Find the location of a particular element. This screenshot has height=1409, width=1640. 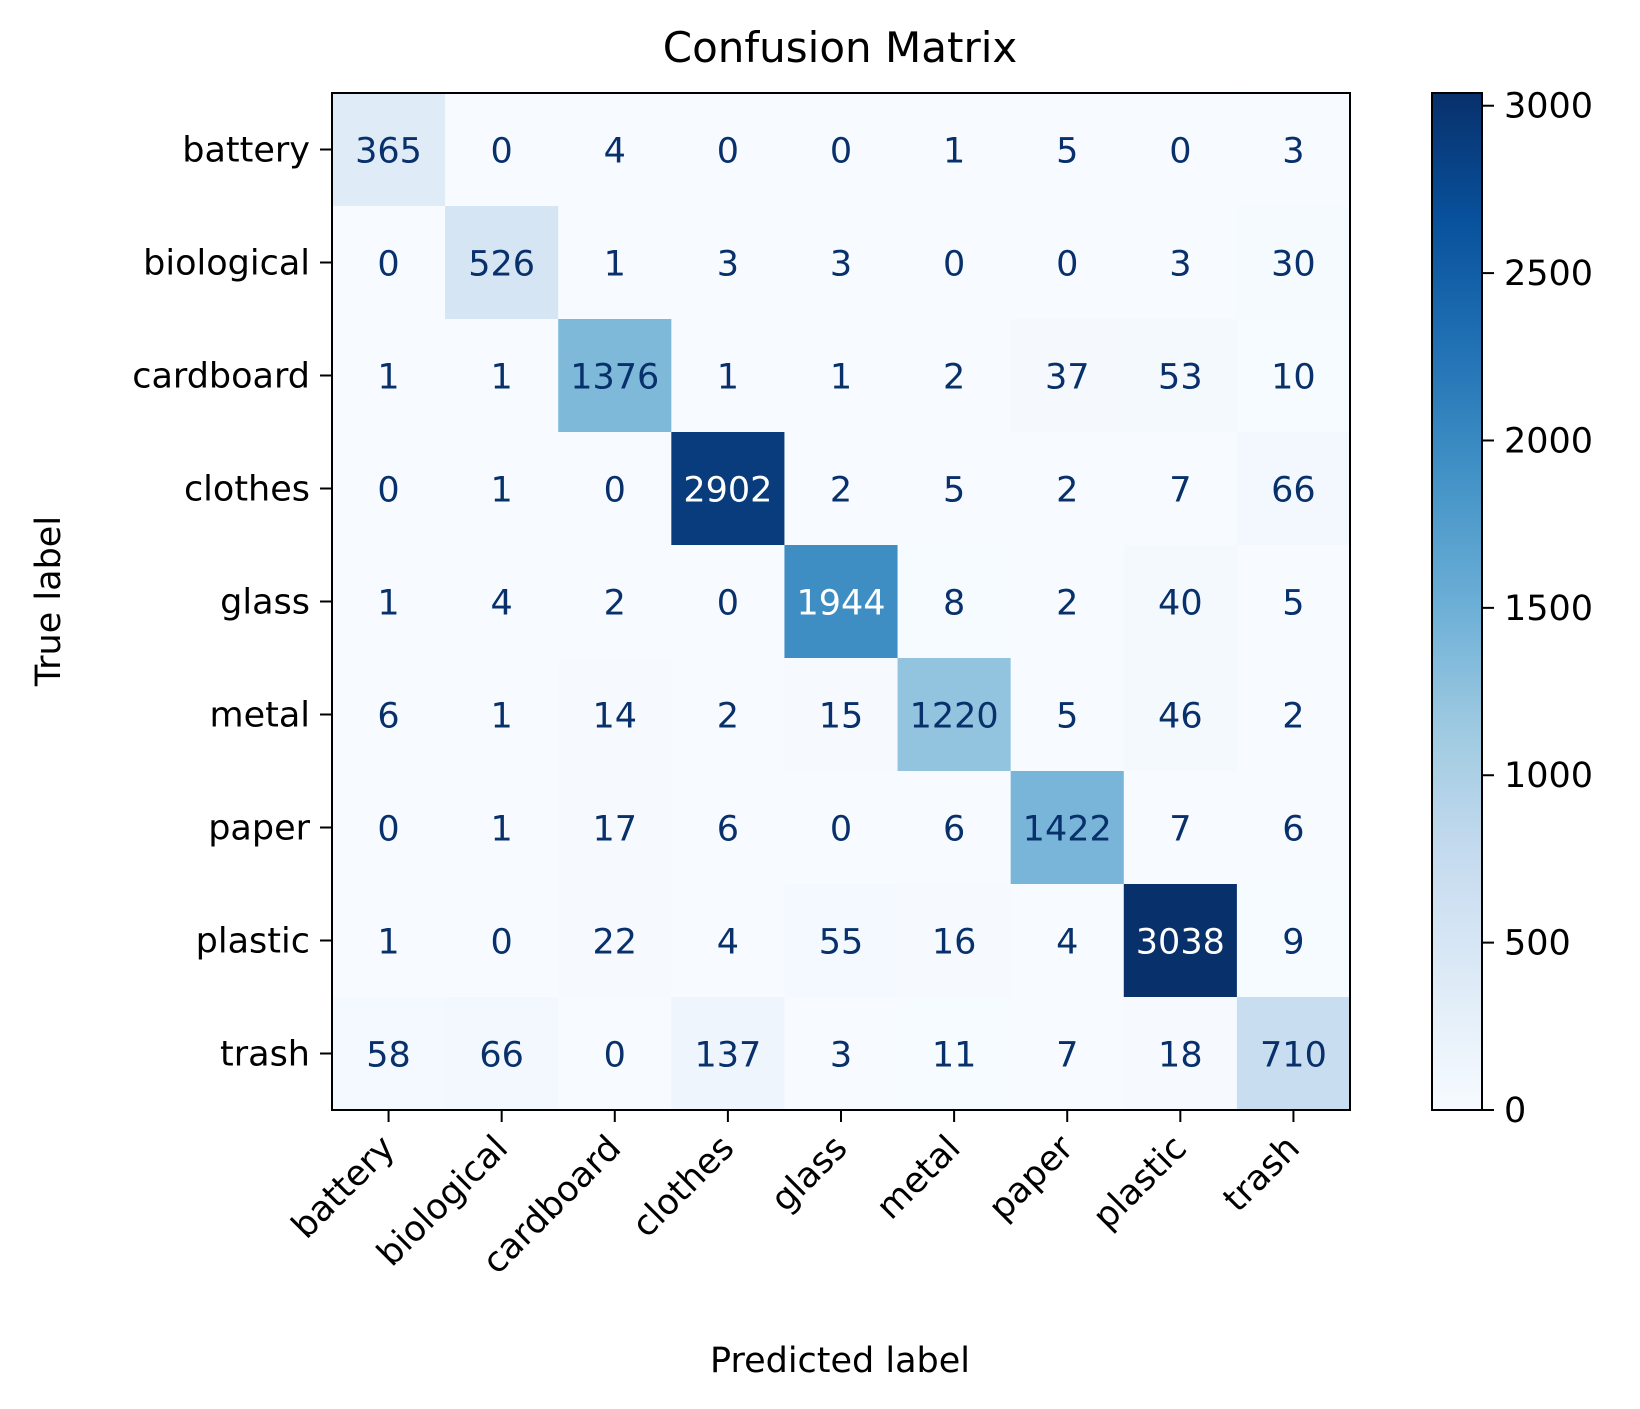

heatmap-cell-metal-battery is located at coordinates (389, 715).